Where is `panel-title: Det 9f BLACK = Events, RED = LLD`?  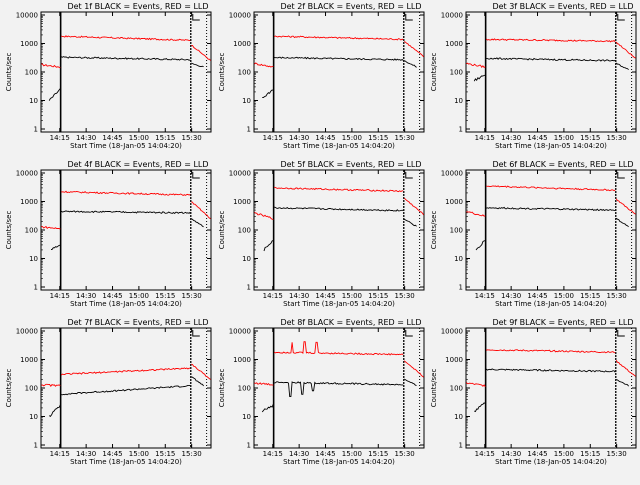 panel-title: Det 9f BLACK = Events, RED = LLD is located at coordinates (562, 322).